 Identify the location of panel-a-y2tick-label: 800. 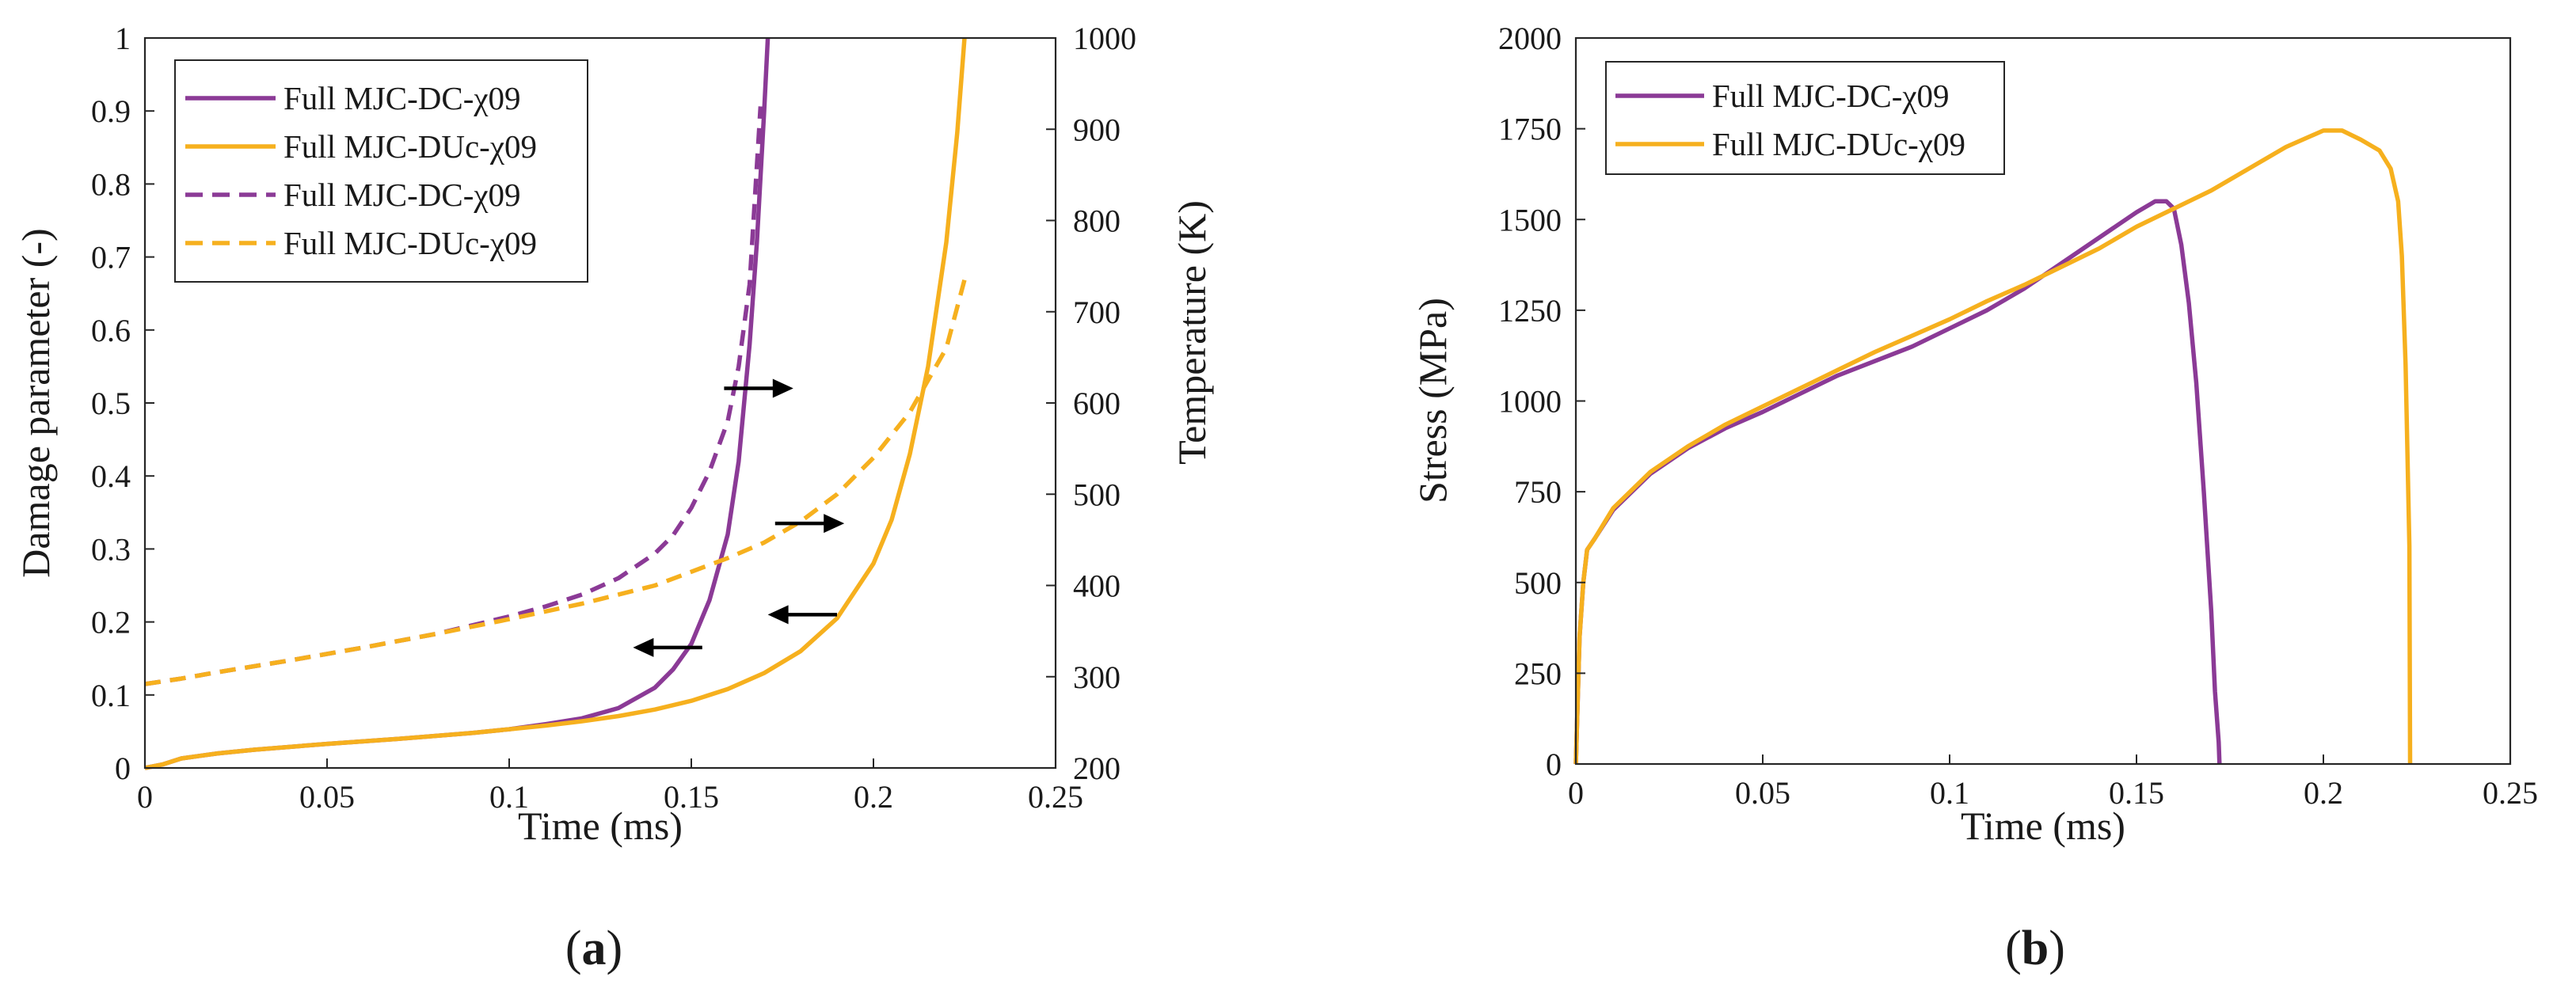
(1097, 221).